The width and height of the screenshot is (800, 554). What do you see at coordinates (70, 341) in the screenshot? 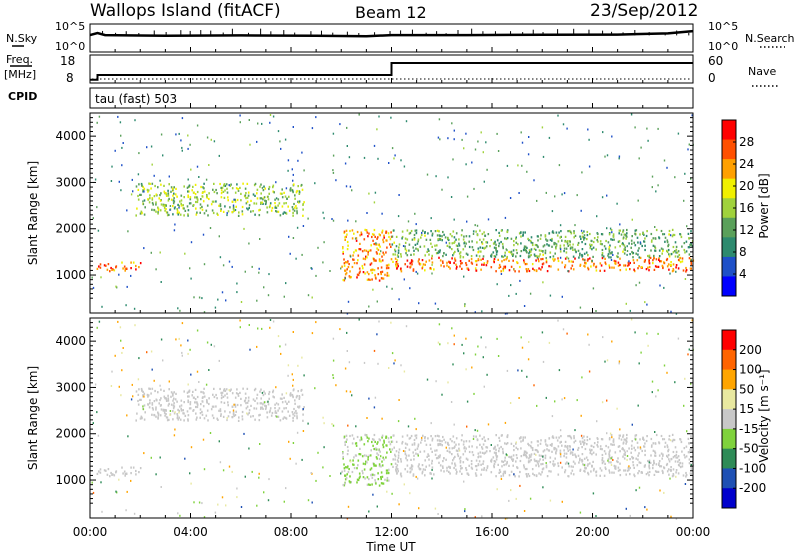
I see `y-tick-label: 4000` at bounding box center [70, 341].